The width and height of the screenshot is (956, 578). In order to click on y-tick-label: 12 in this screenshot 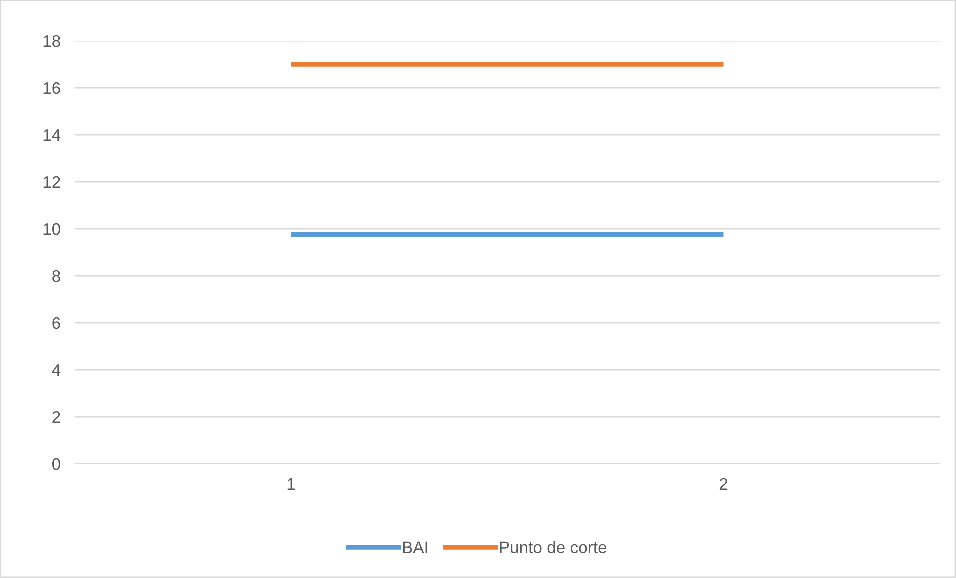, I will do `click(52, 182)`.